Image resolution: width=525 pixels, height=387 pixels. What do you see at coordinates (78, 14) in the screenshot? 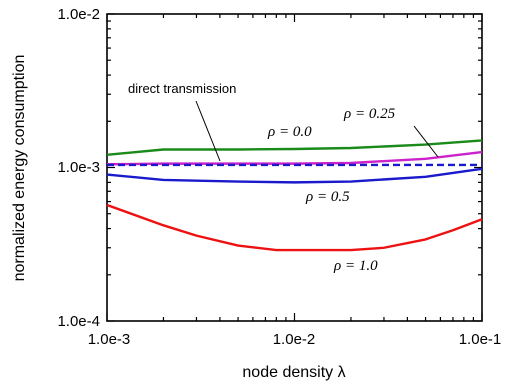
I see `y-tick-label: 1.0e-2` at bounding box center [78, 14].